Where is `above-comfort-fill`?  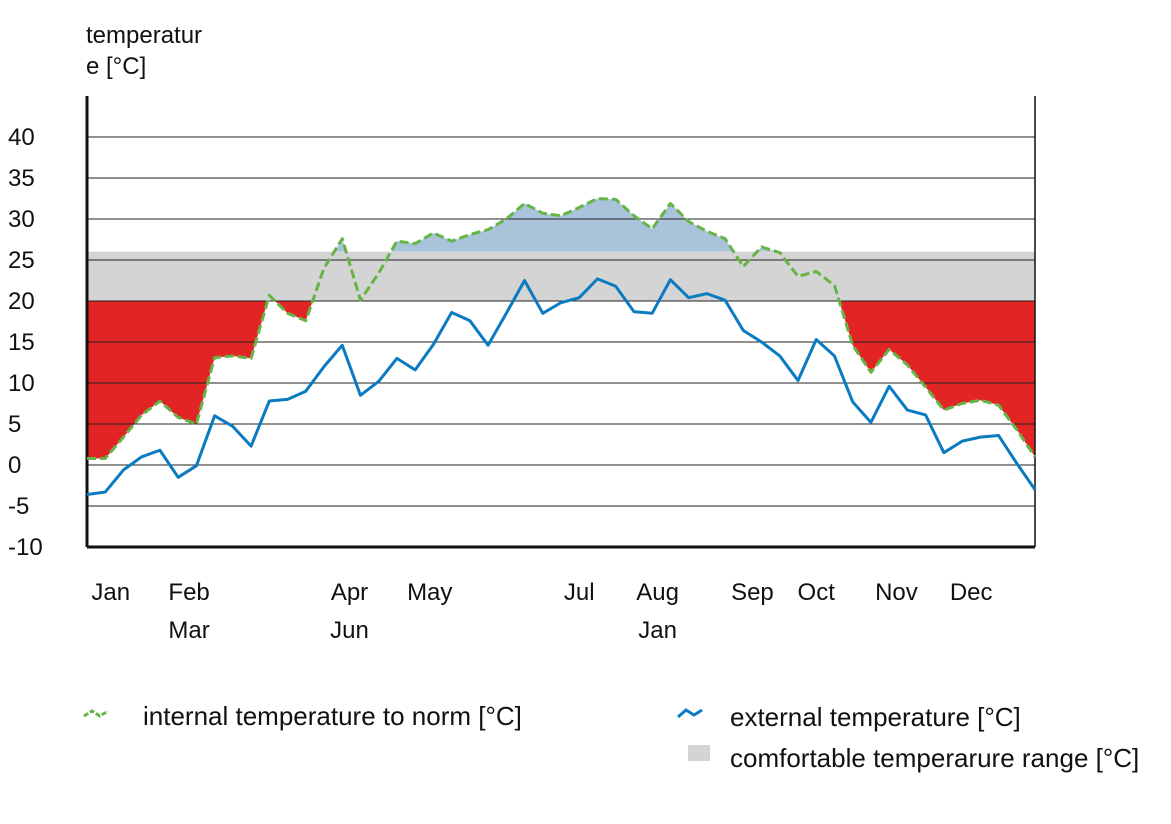
above-comfort-fill is located at coordinates (561, 225).